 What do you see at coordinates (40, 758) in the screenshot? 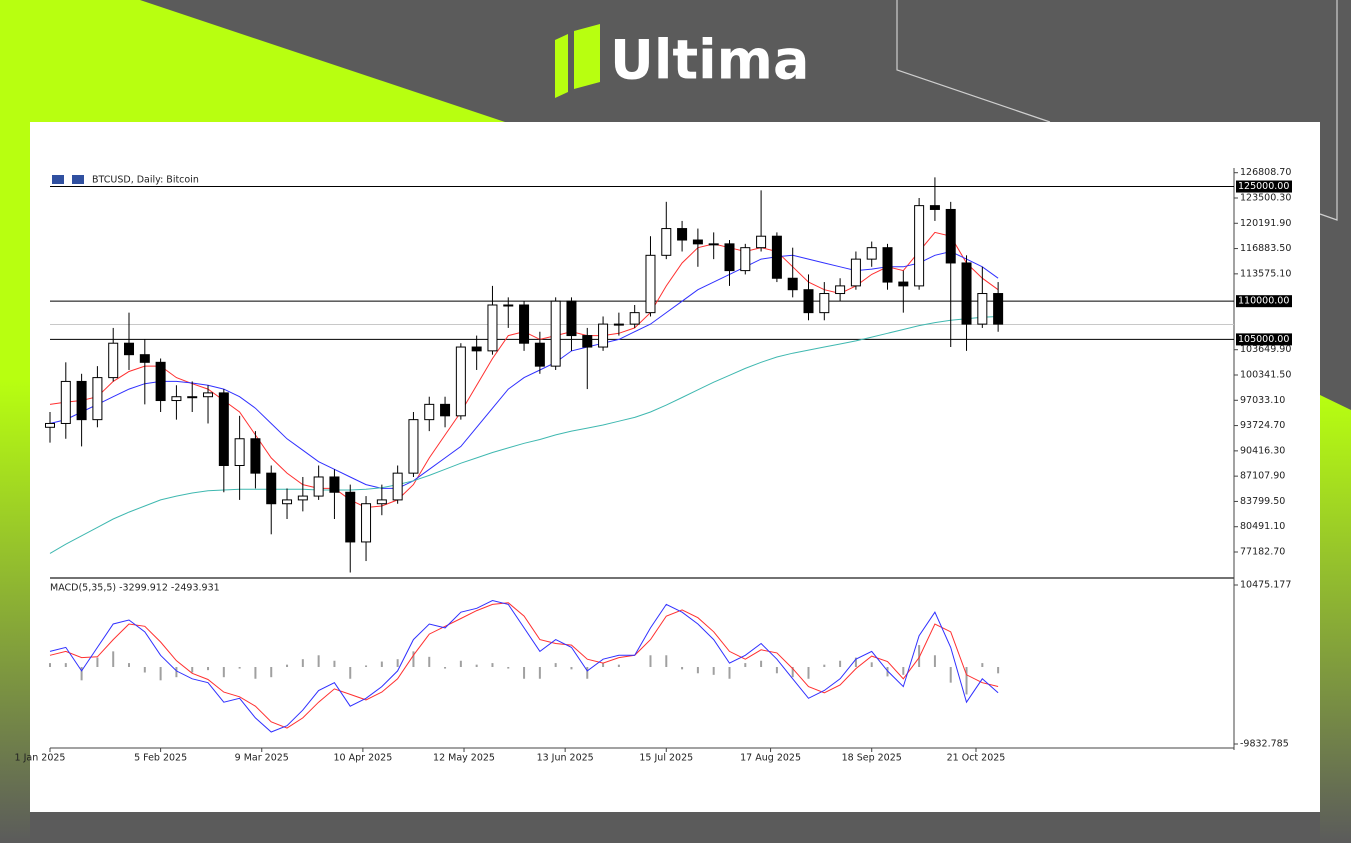
I see `x-tick-label: 1 Jan 2025` at bounding box center [40, 758].